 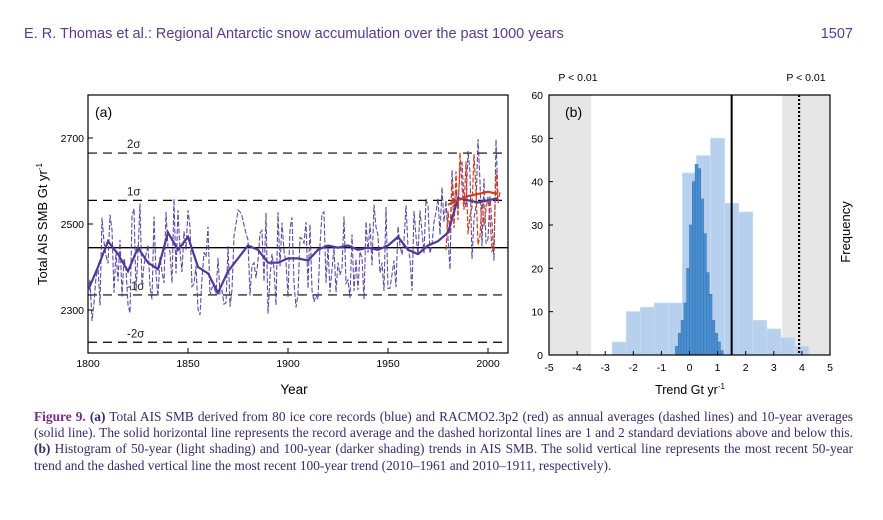 I want to click on panel-b-x-axis-title-text: Trend Gt yr, so click(x=686, y=390).